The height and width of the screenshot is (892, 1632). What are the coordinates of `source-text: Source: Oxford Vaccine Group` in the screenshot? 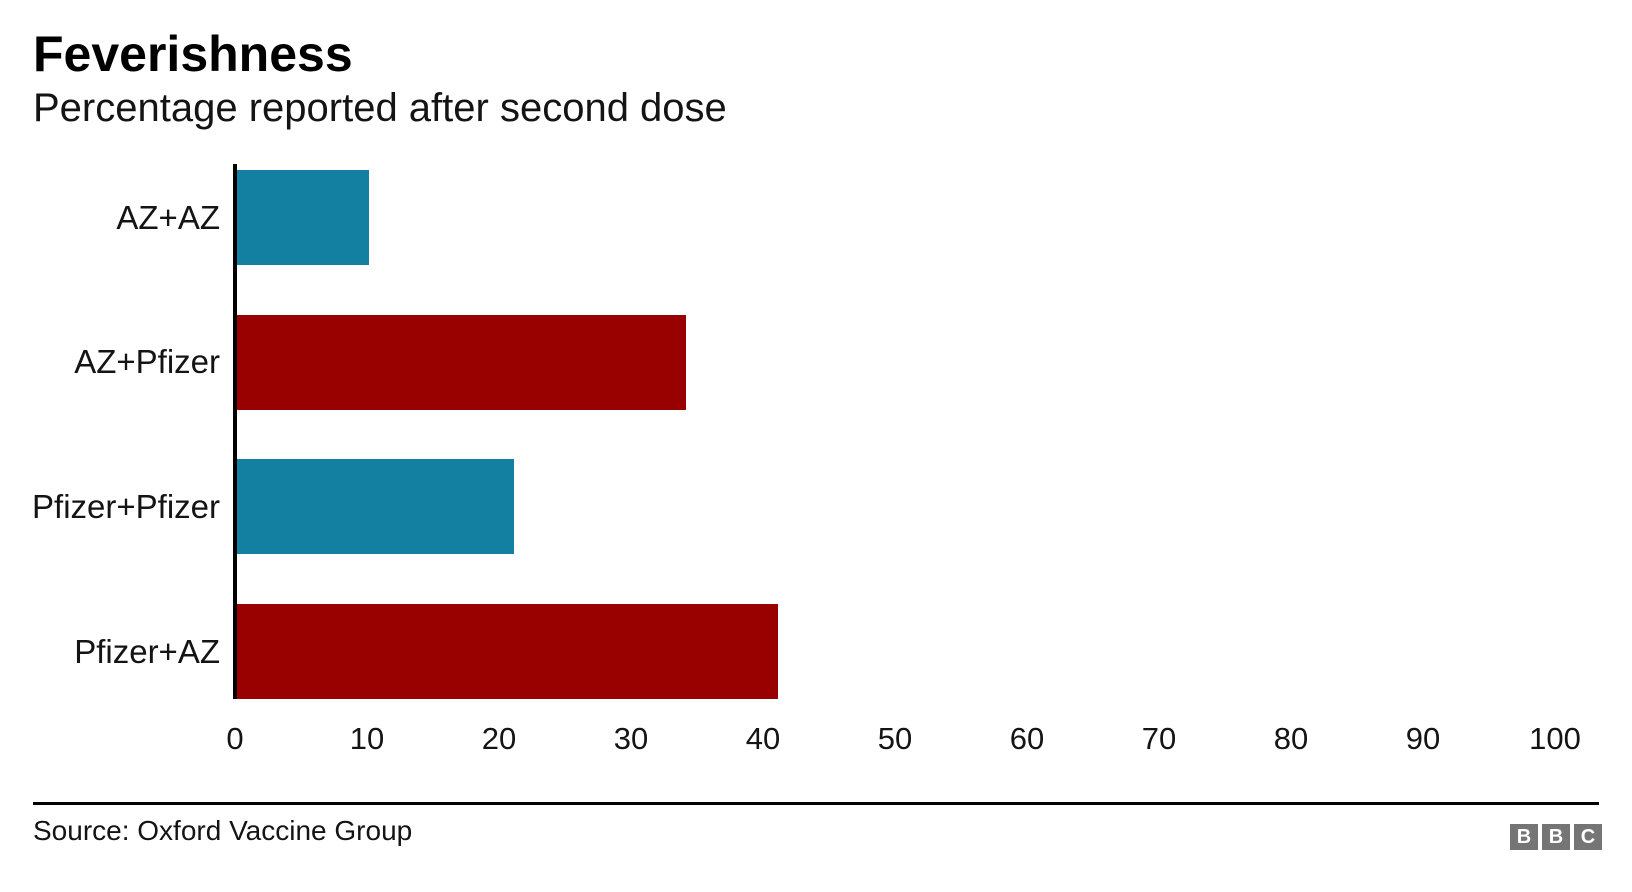 It's located at (223, 830).